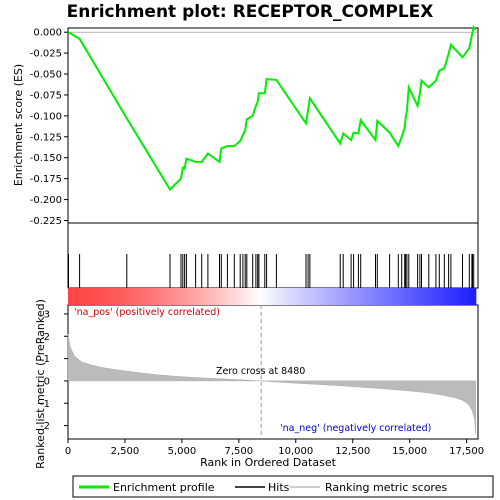 The width and height of the screenshot is (500, 500). What do you see at coordinates (386, 487) in the screenshot?
I see `legend-metric-label: Ranking metric scores` at bounding box center [386, 487].